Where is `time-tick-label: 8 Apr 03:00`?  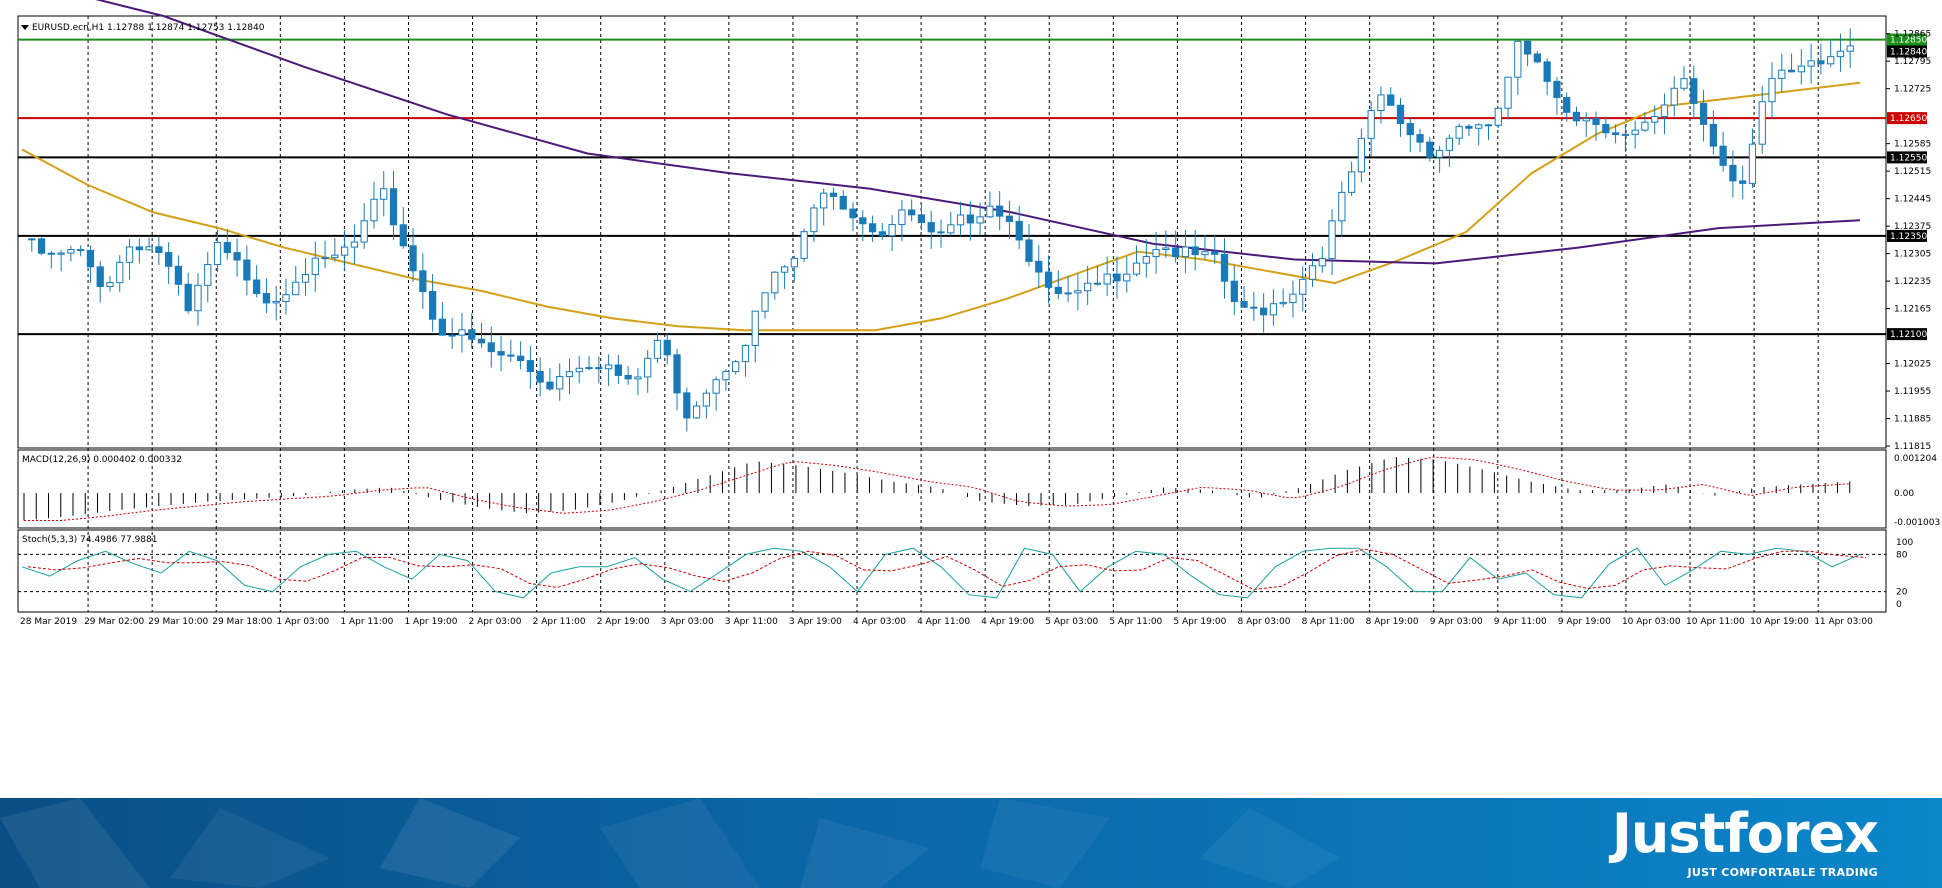 time-tick-label: 8 Apr 03:00 is located at coordinates (1263, 622).